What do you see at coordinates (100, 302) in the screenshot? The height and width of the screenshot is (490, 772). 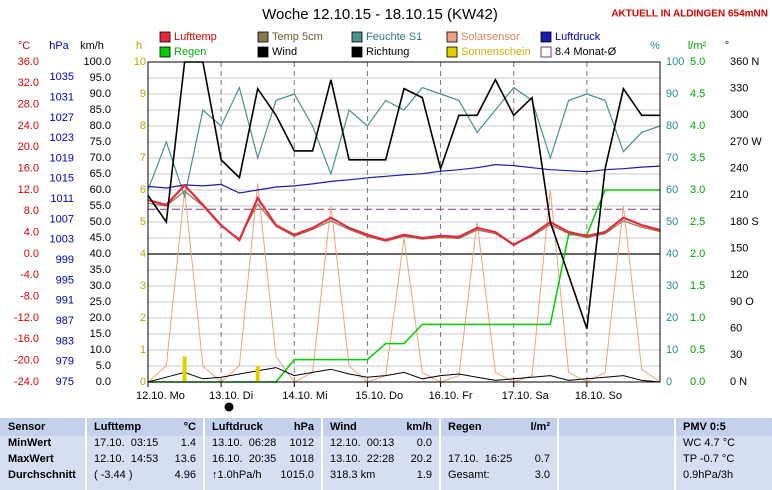 I see `y-tick-label: 25.0` at bounding box center [100, 302].